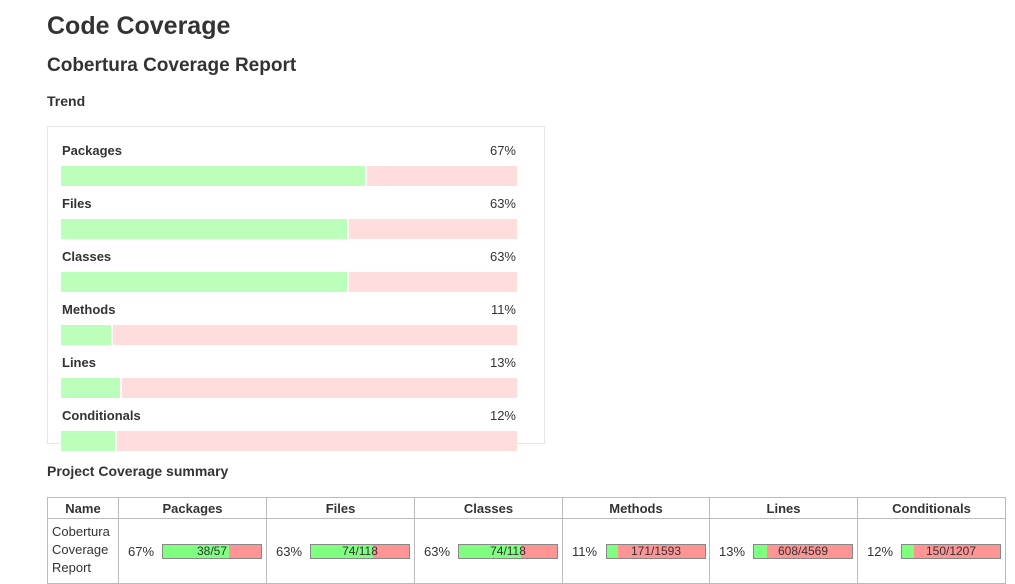 The height and width of the screenshot is (584, 1015). I want to click on coverage-ratio: 150/1207, so click(951, 550).